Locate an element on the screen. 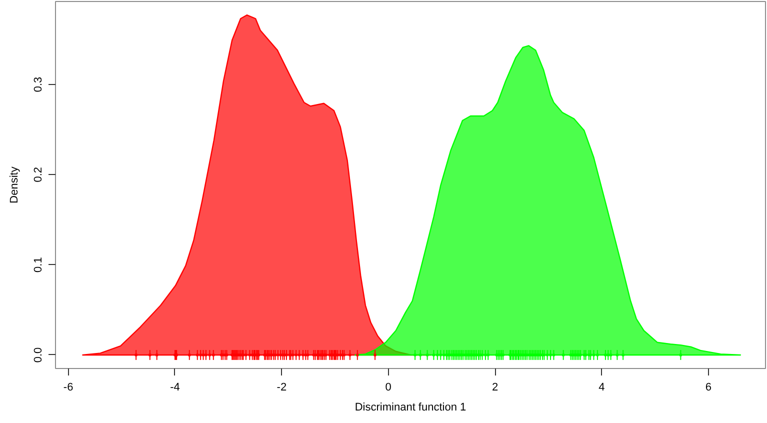  x-tick-label: -4 is located at coordinates (175, 388).